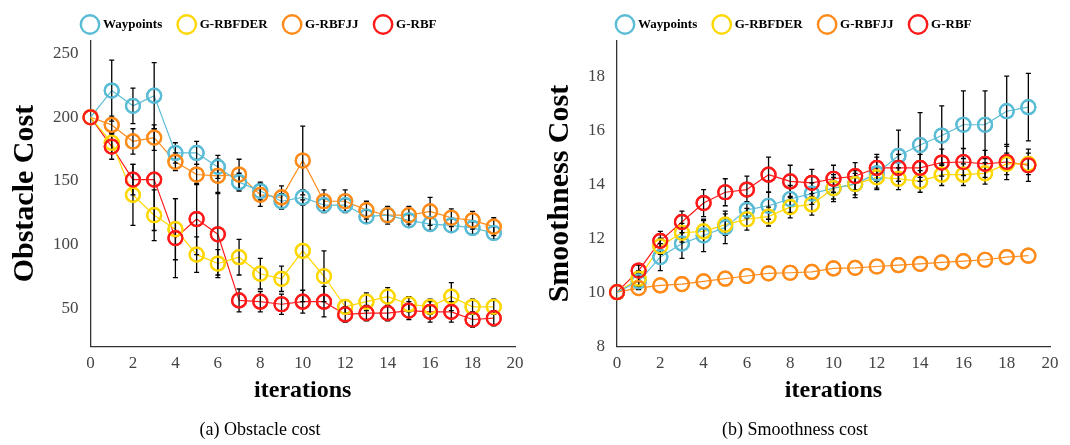 The width and height of the screenshot is (1070, 445). Describe the element at coordinates (600, 345) in the screenshot. I see `y-tick-label: 8` at that location.